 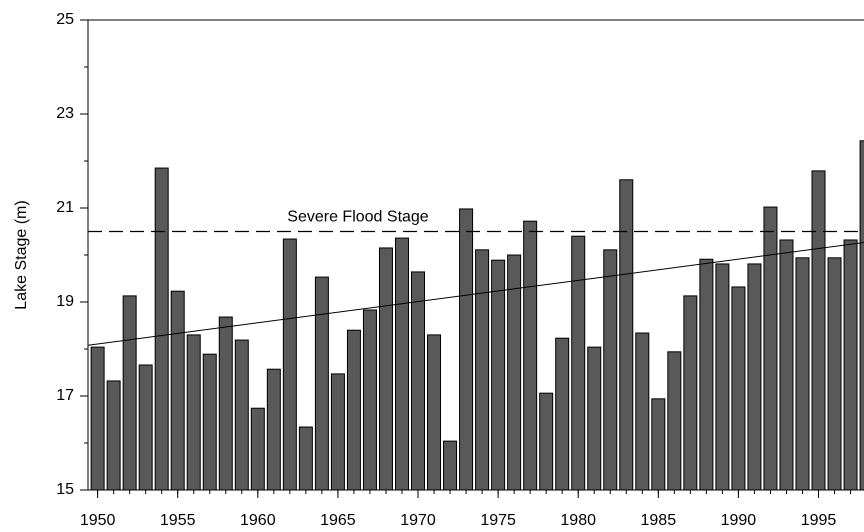 What do you see at coordinates (659, 520) in the screenshot?
I see `x-tick-label: 1985` at bounding box center [659, 520].